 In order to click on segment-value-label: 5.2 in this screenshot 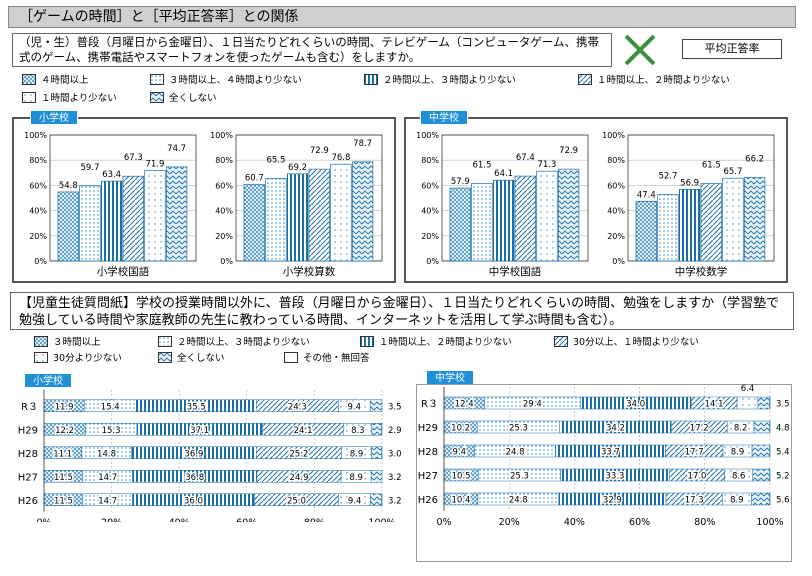, I will do `click(783, 477)`.